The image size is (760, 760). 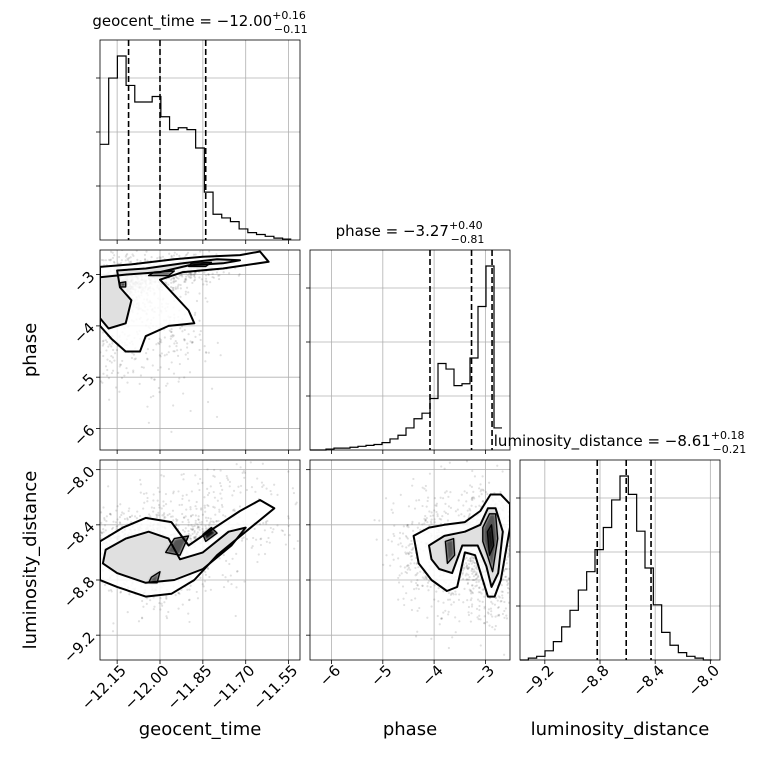 I want to click on x-tick-label: −8.0, so click(x=704, y=681).